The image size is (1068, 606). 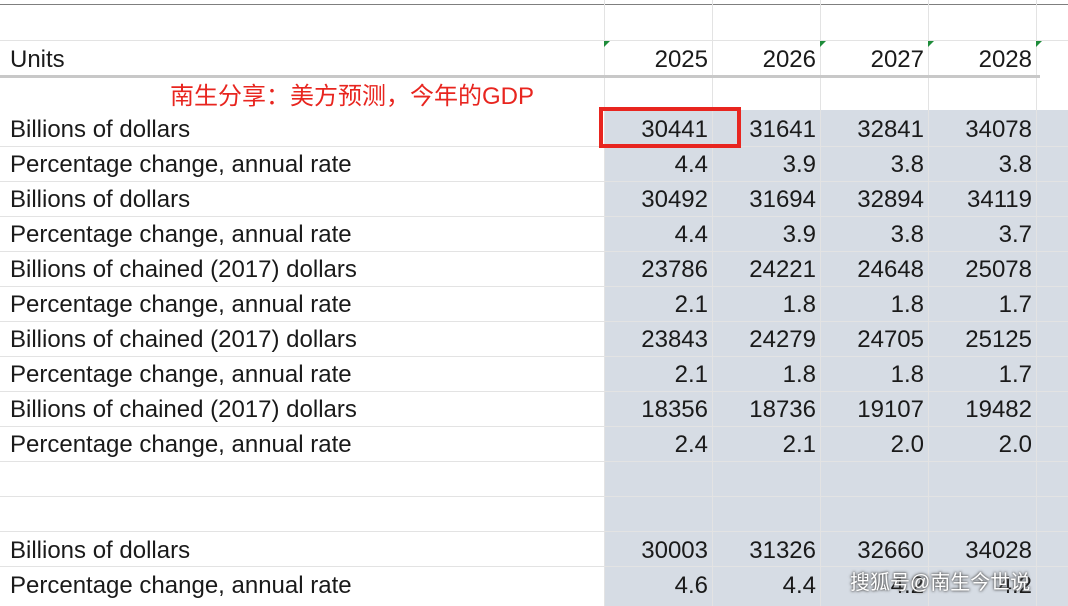 What do you see at coordinates (799, 585) in the screenshot?
I see `cell-2026: 4.4` at bounding box center [799, 585].